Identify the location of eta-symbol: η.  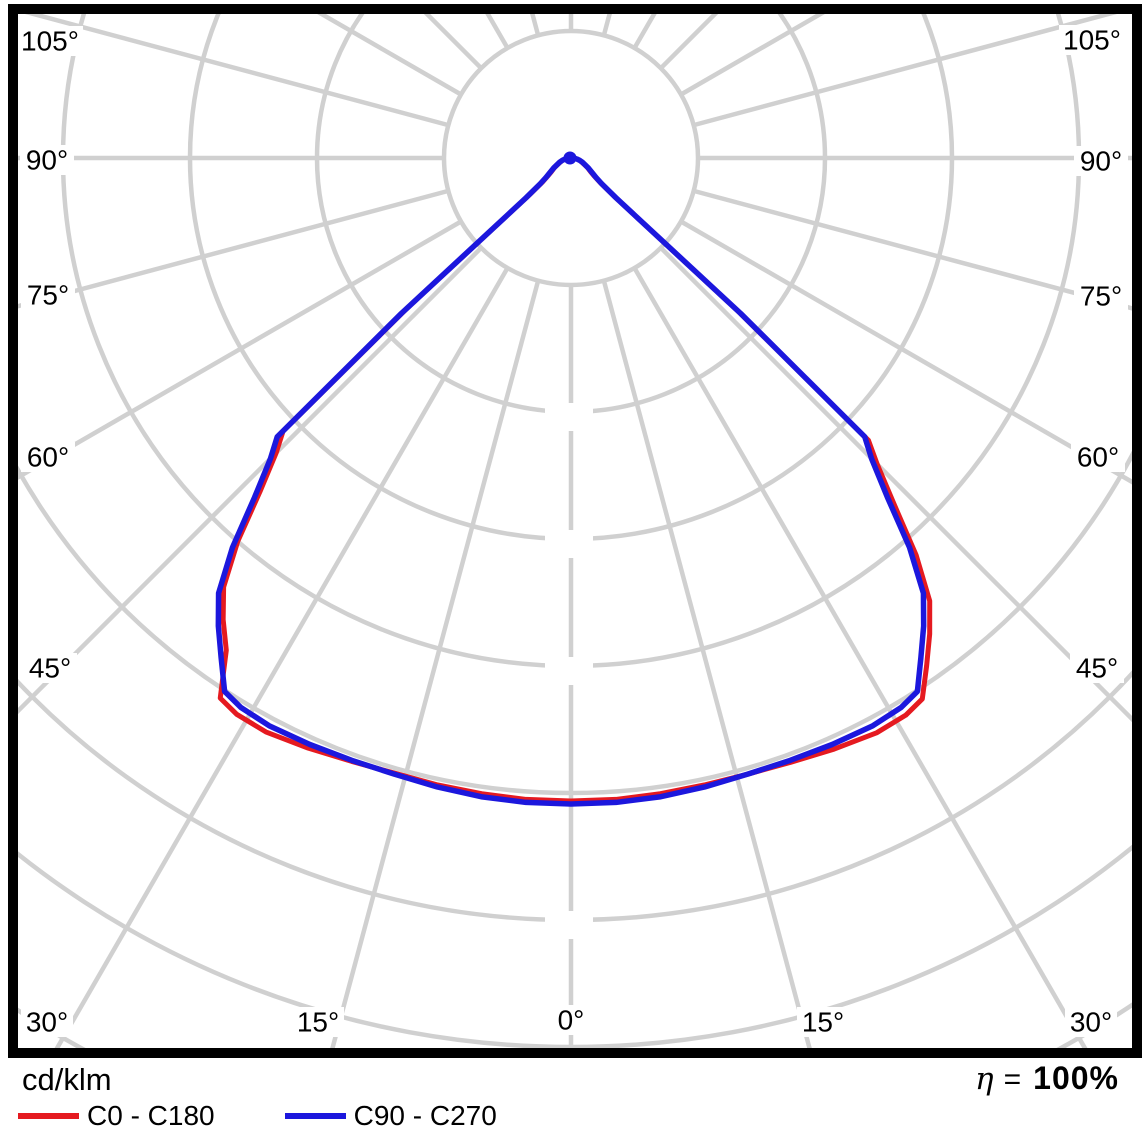
(984, 1079).